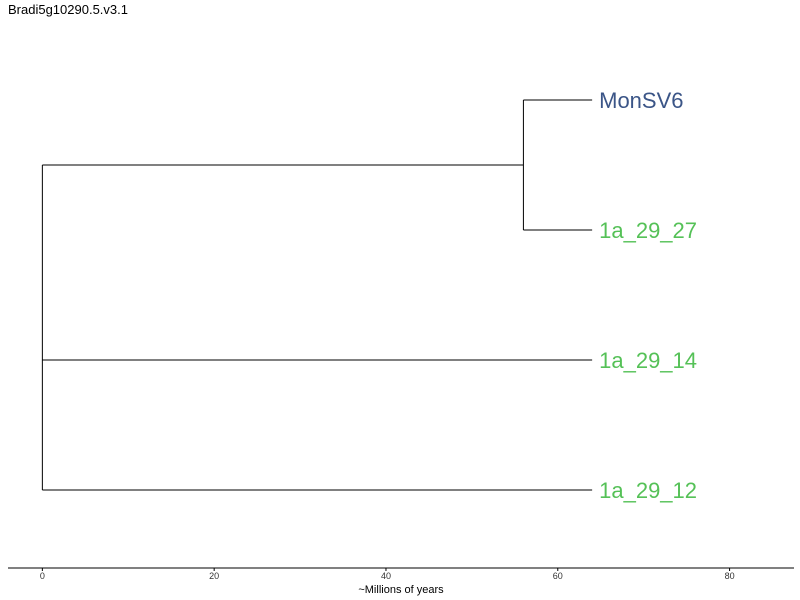  I want to click on x-axis-label: ~Millions of years, so click(401, 590).